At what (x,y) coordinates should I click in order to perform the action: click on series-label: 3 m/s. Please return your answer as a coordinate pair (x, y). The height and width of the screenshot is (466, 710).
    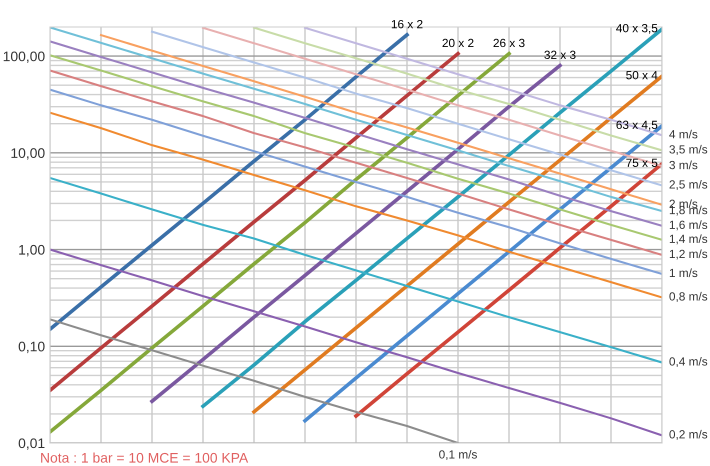
    Looking at the image, I should click on (683, 165).